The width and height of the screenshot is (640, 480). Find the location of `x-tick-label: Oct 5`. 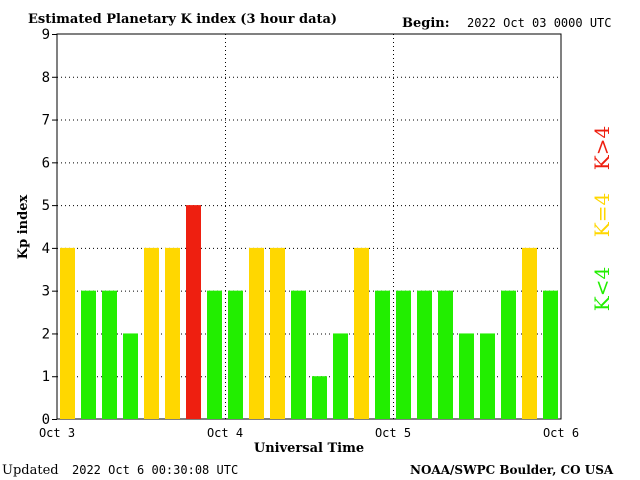

x-tick-label: Oct 5 is located at coordinates (393, 433).